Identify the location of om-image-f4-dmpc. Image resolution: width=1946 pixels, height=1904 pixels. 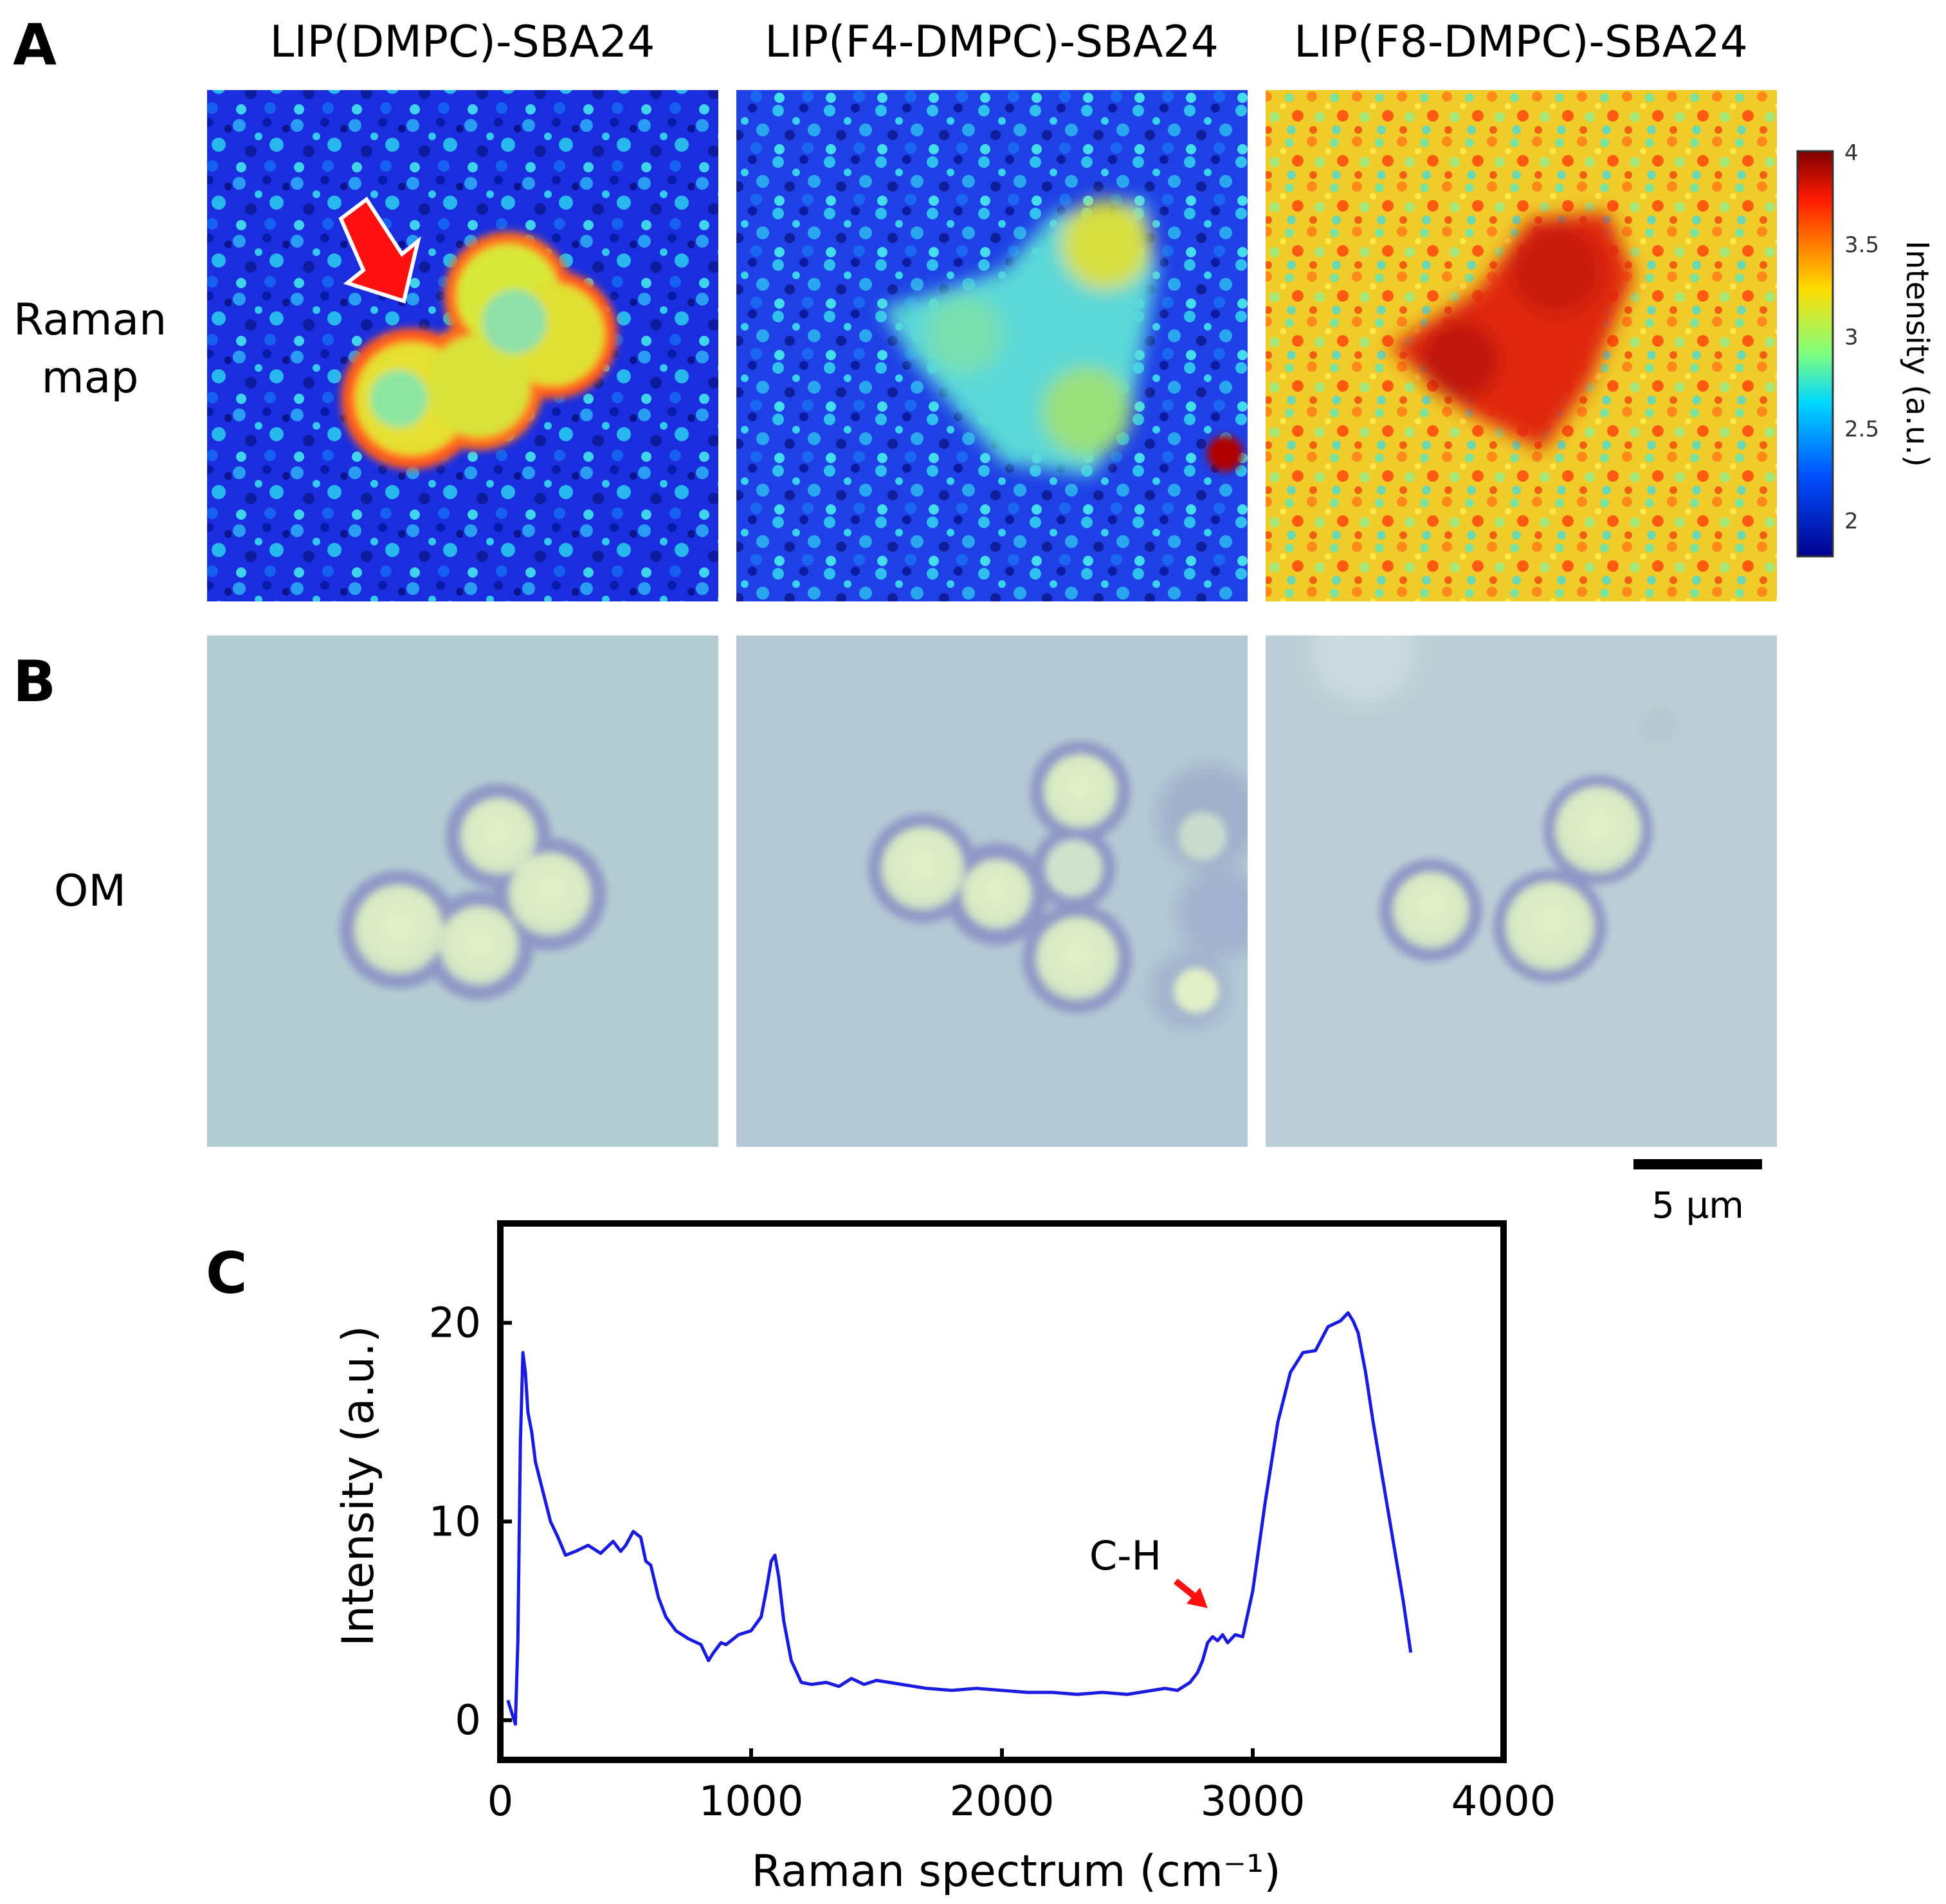
(992, 891).